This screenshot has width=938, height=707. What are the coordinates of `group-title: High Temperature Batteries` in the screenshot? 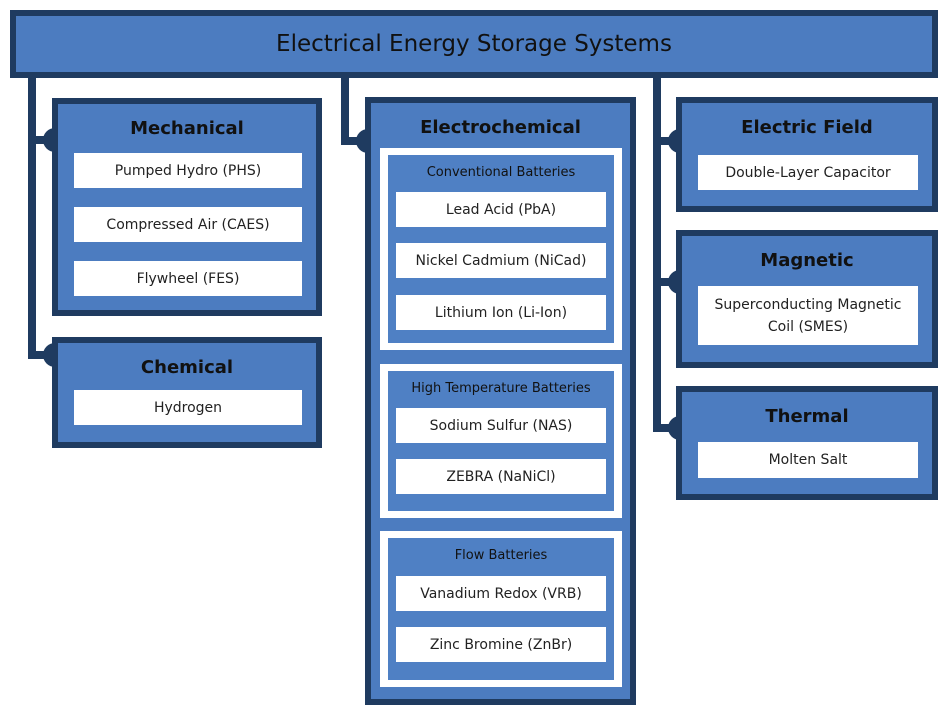 It's located at (501, 388).